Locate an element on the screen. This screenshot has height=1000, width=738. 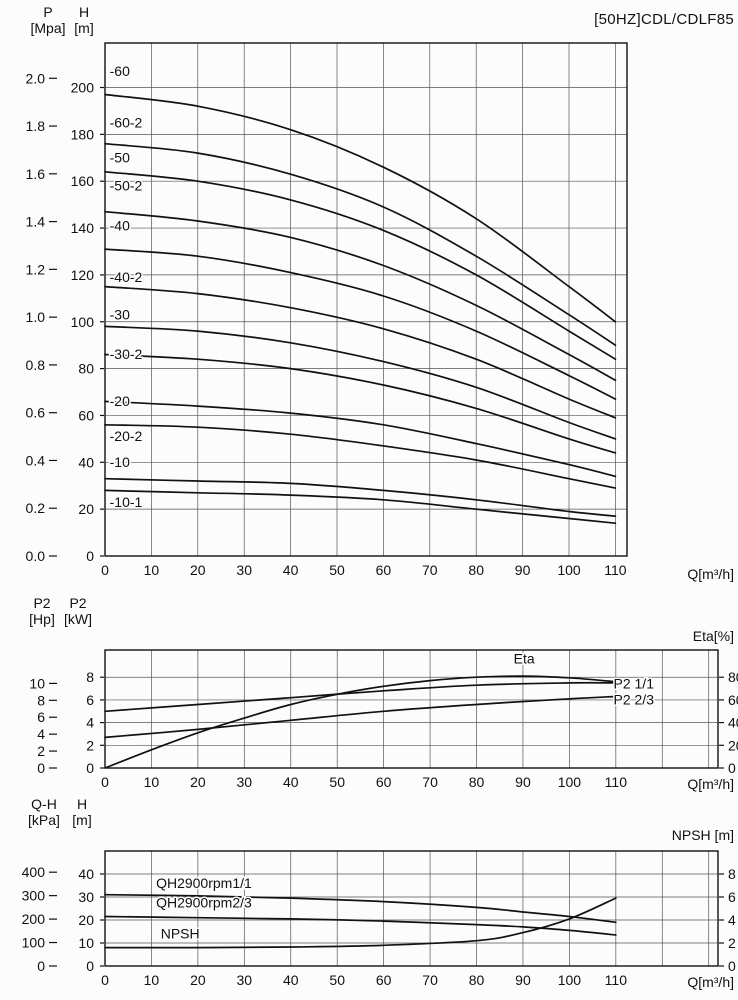
curve--30 is located at coordinates (360, 382).